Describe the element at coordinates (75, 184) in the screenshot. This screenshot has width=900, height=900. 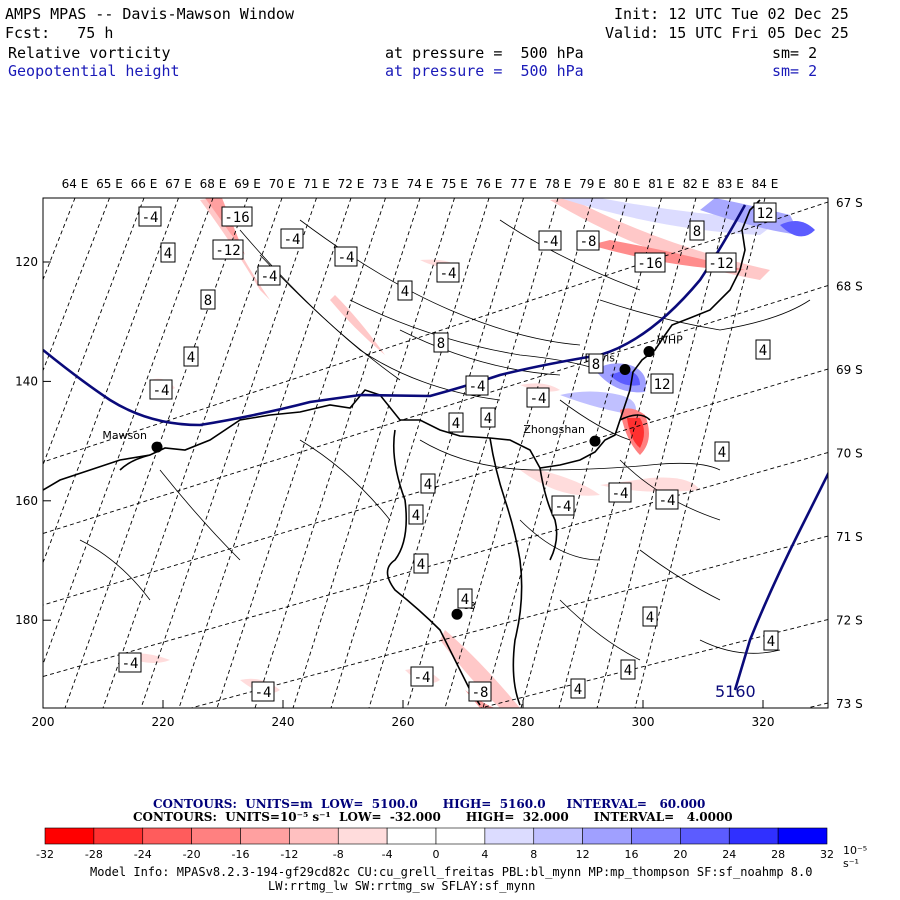
I see `lon-label: 64 E` at that location.